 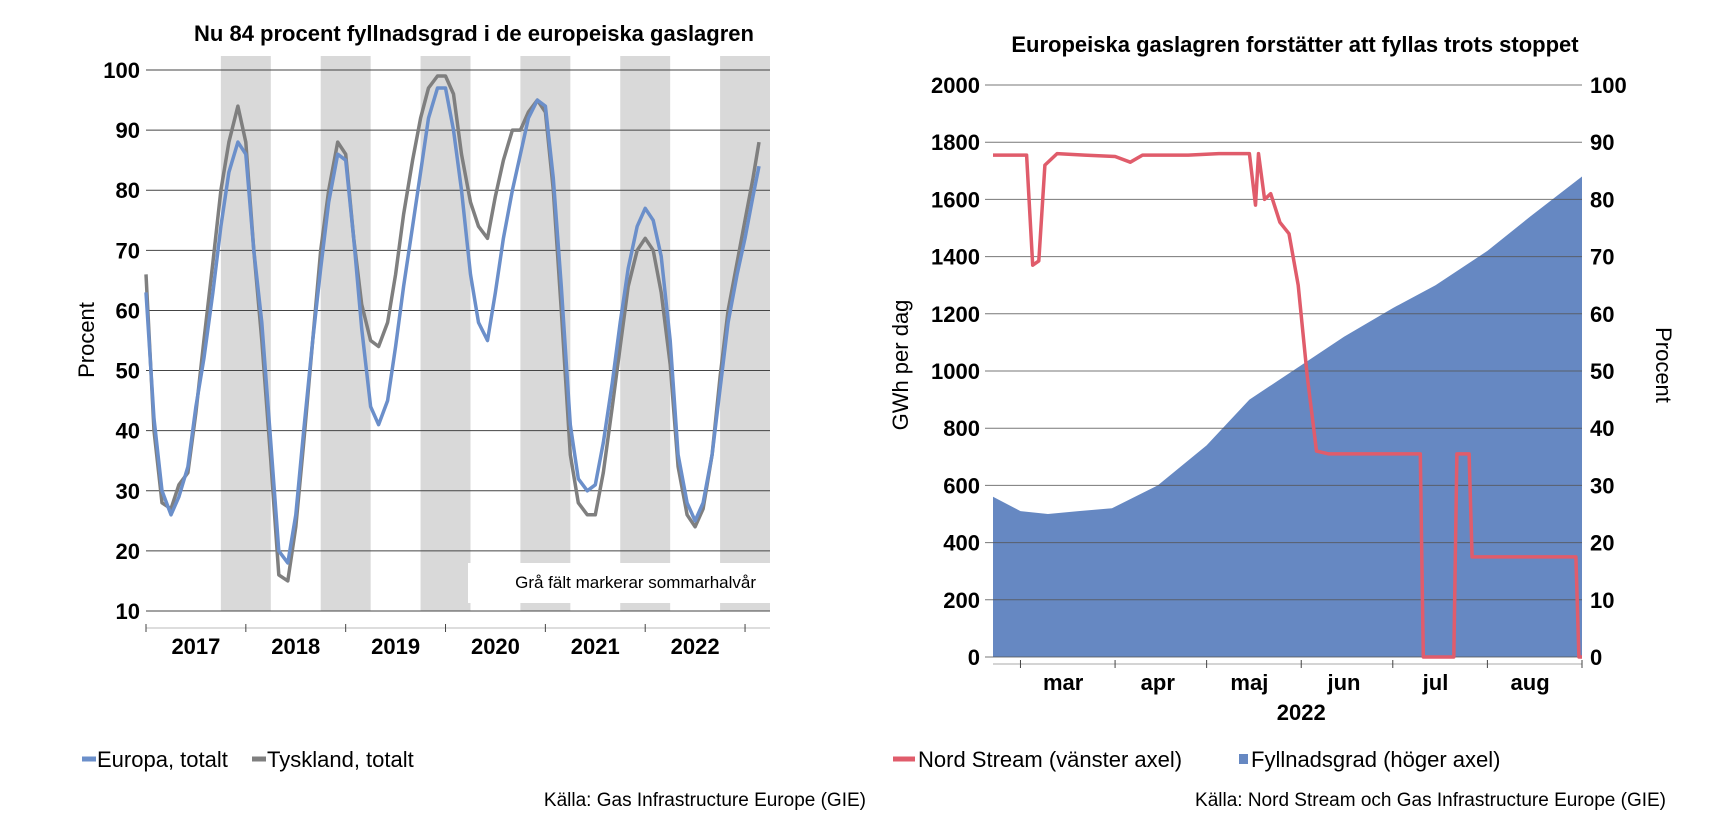 I want to click on left-y-tick-label: 0, so click(x=974, y=657).